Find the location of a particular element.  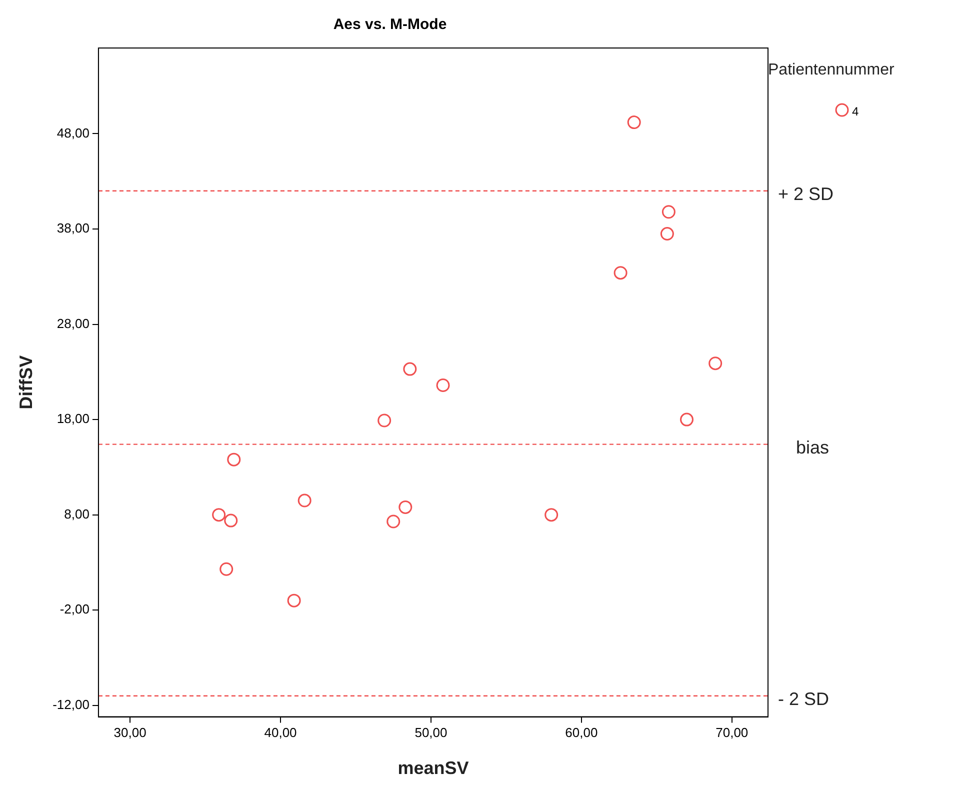

legend-title: Patientennummer is located at coordinates (831, 69).